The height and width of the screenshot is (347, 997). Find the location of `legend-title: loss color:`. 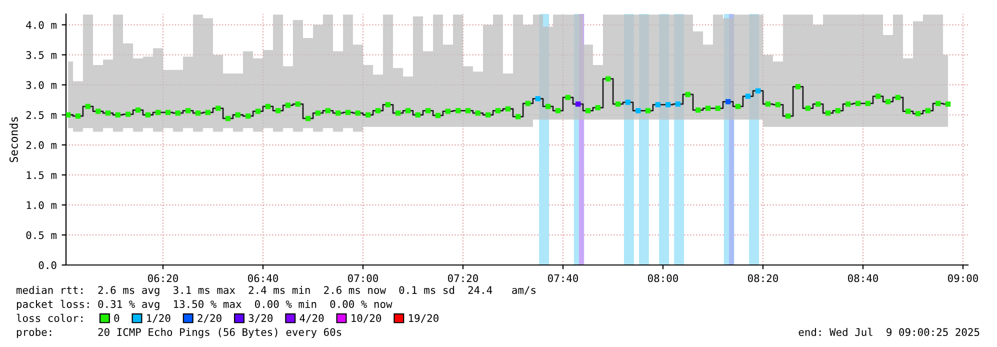

legend-title: loss color: is located at coordinates (49, 318).